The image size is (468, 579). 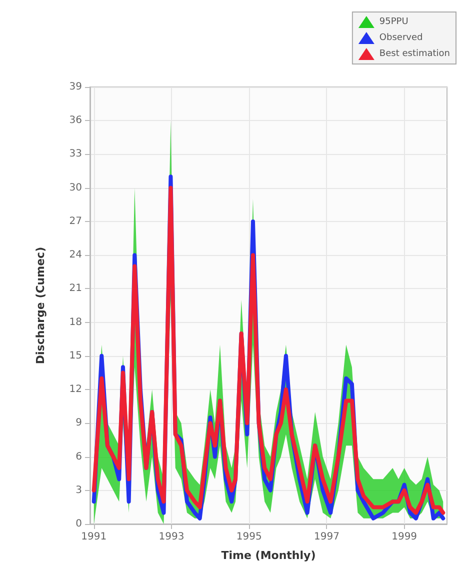 I want to click on y-tick-label: 0, so click(x=79, y=524).